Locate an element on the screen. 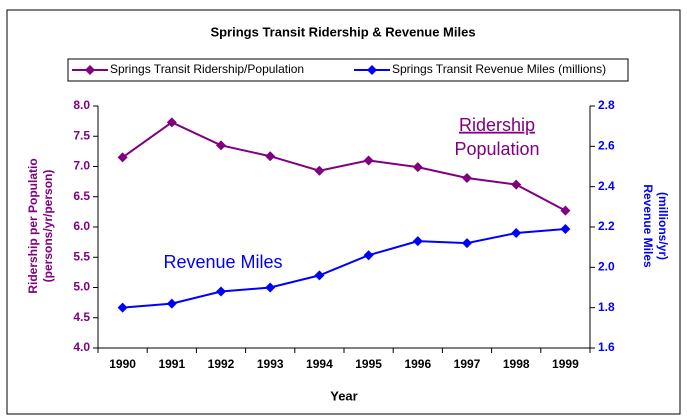 The image size is (687, 419). y2-axis-label-line: Revenue Miles is located at coordinates (648, 226).